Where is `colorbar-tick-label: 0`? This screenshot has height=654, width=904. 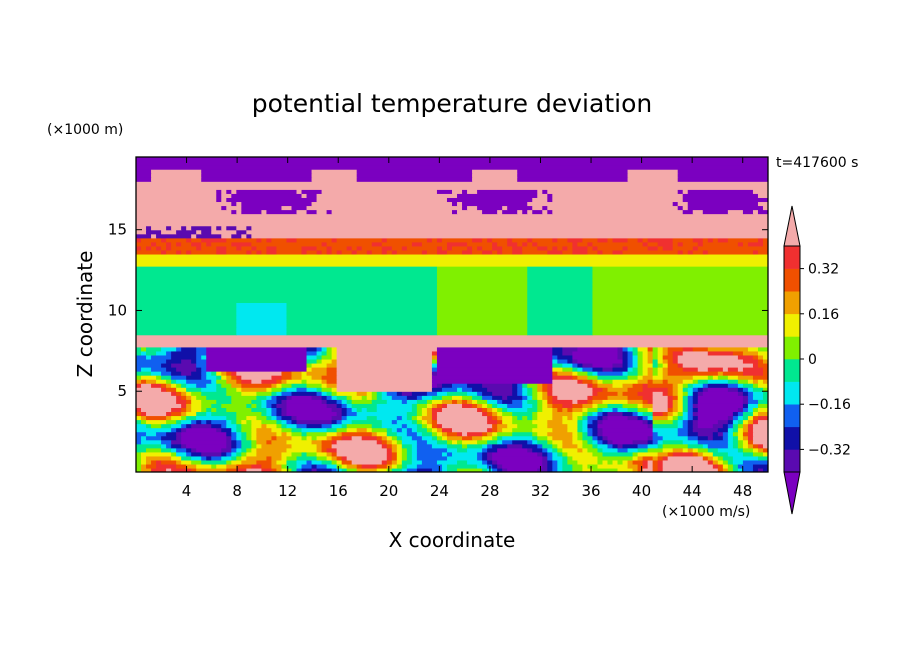
colorbar-tick-label: 0 is located at coordinates (812, 360).